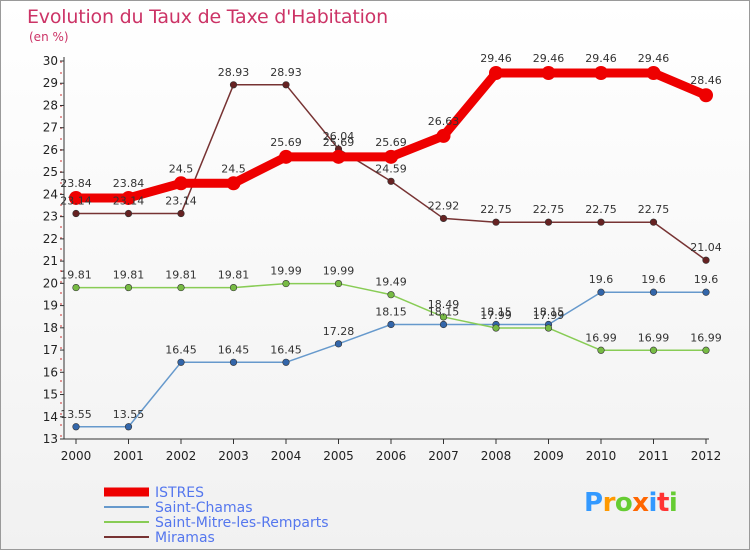  I want to click on y-tick-label: 17, so click(50, 350).